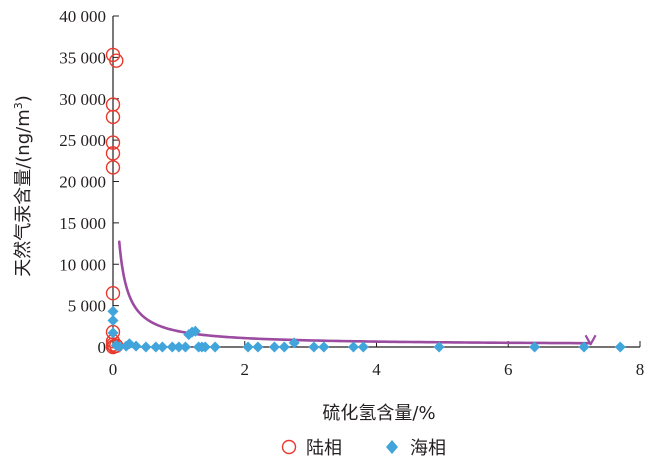 The width and height of the screenshot is (650, 463). I want to click on y-tick-label: 30 000, so click(82, 99).